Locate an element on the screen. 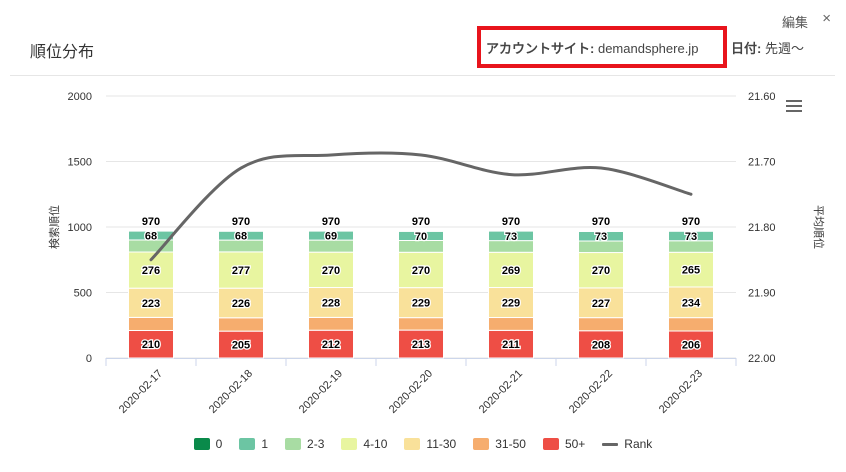 This screenshot has height=472, width=846. data-label-50+: 210 is located at coordinates (151, 345).